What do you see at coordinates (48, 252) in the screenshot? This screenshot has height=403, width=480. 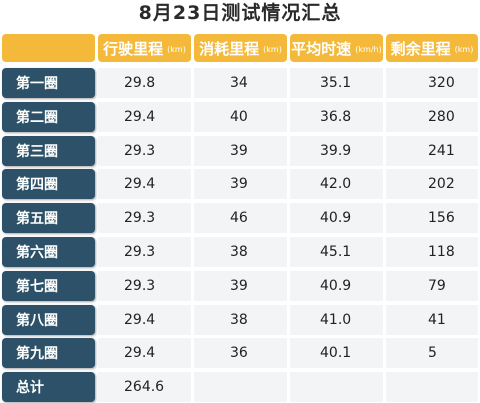 I see `row-label: 第六圈` at bounding box center [48, 252].